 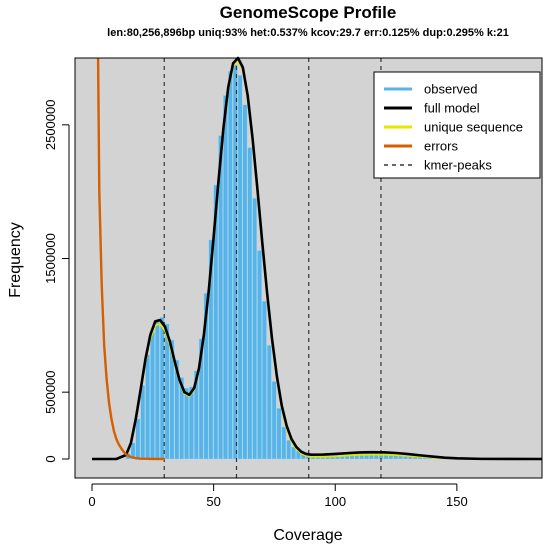 What do you see at coordinates (473, 127) in the screenshot?
I see `legend-label: unique sequence` at bounding box center [473, 127].